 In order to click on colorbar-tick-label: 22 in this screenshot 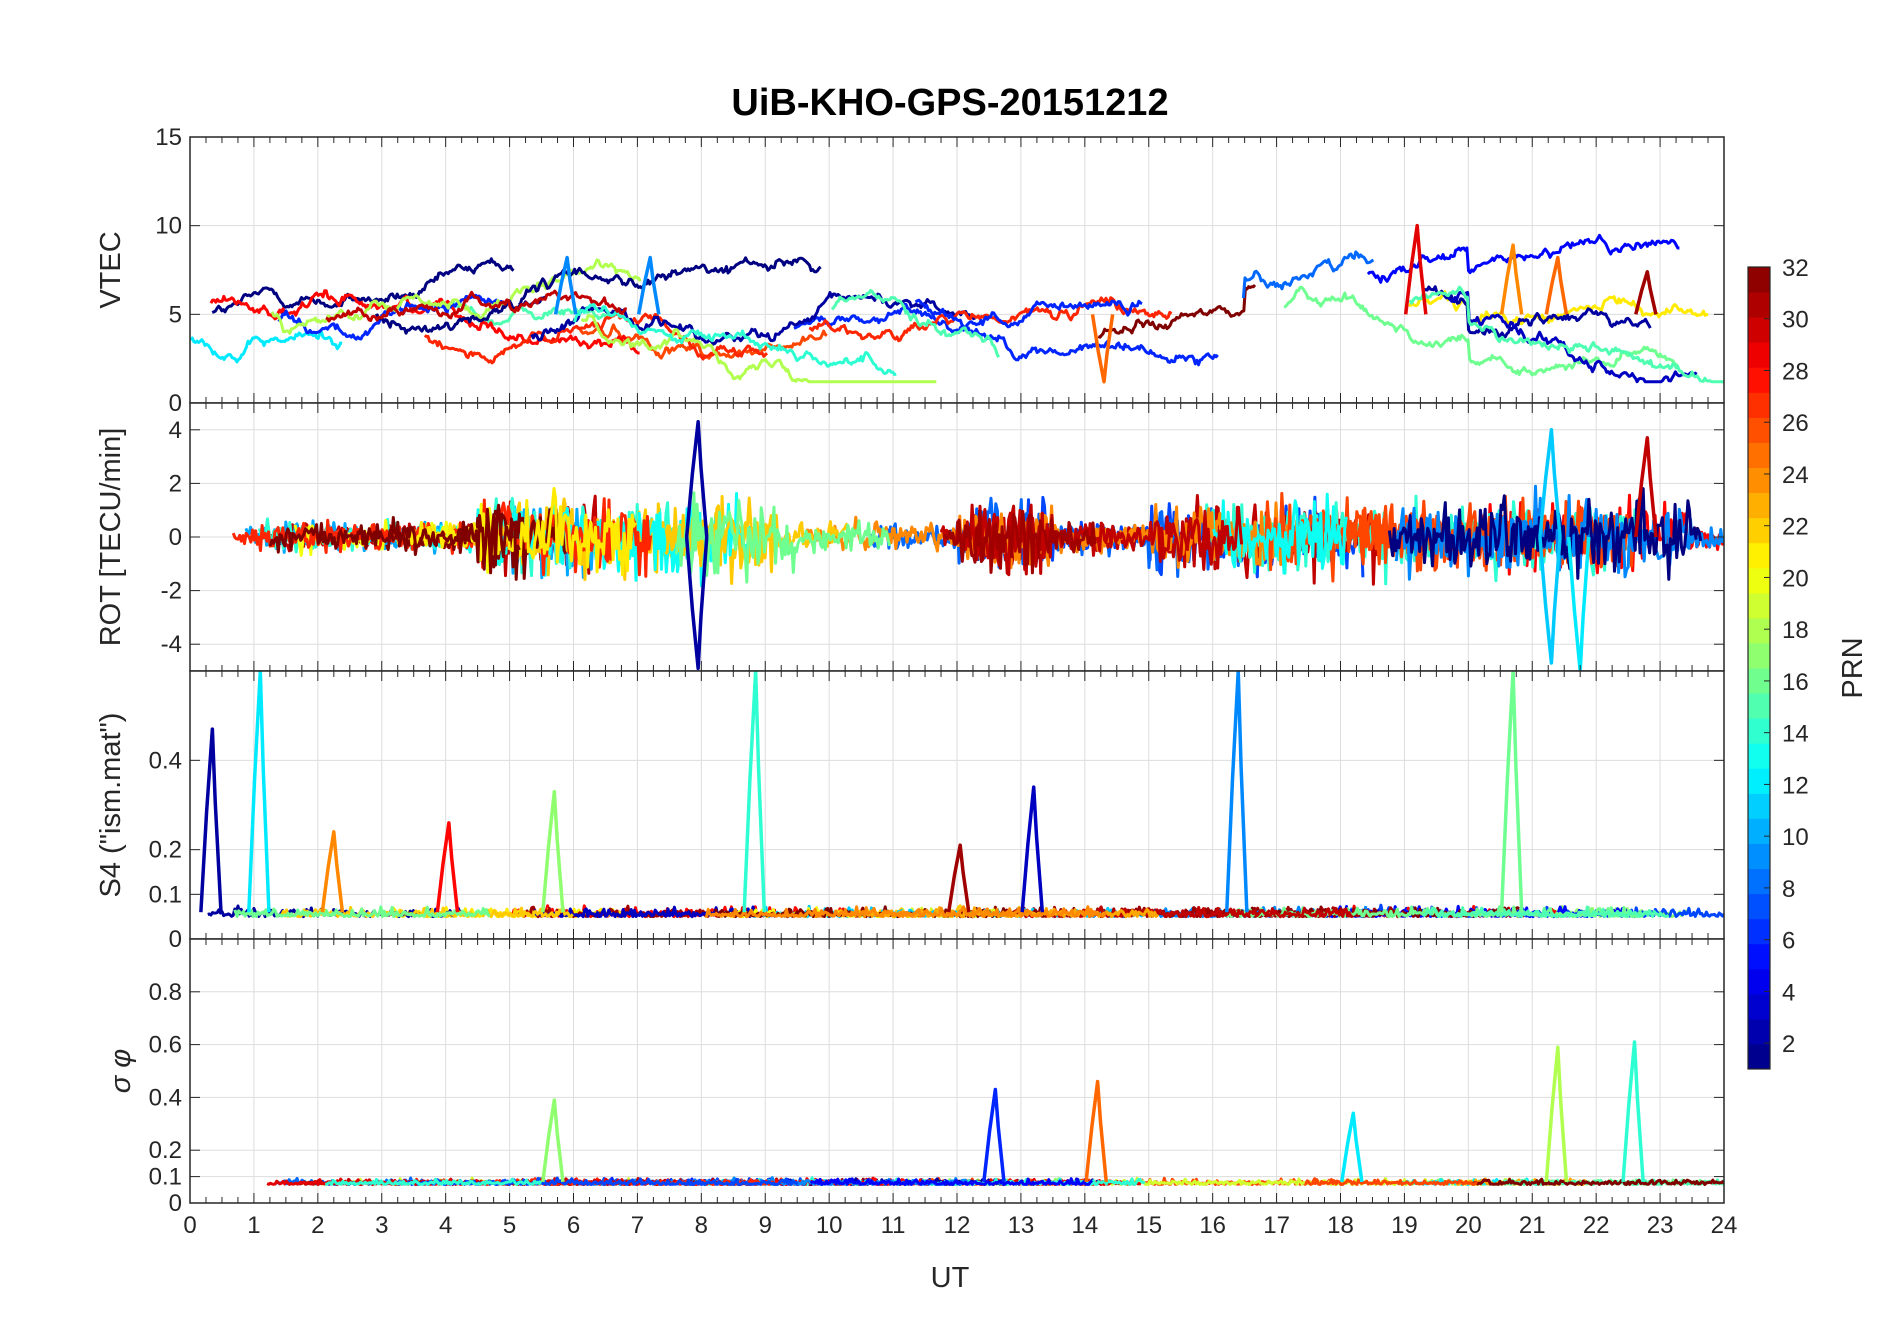, I will do `click(1795, 527)`.